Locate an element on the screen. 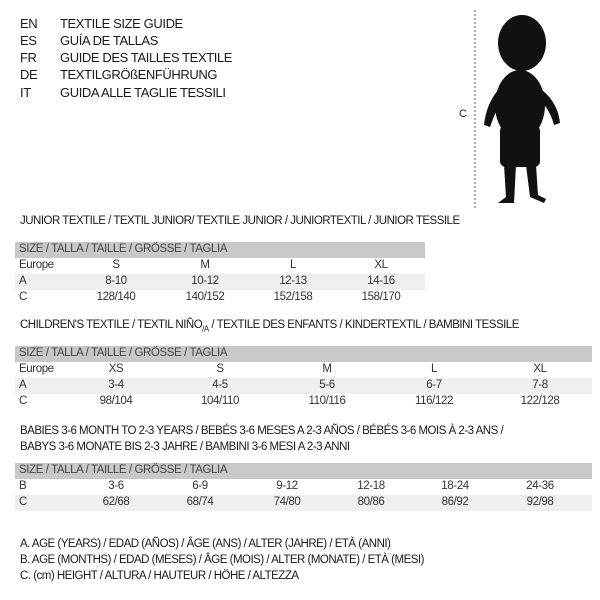 Image resolution: width=600 pixels, height=600 pixels. cell: 9-12 is located at coordinates (287, 486).